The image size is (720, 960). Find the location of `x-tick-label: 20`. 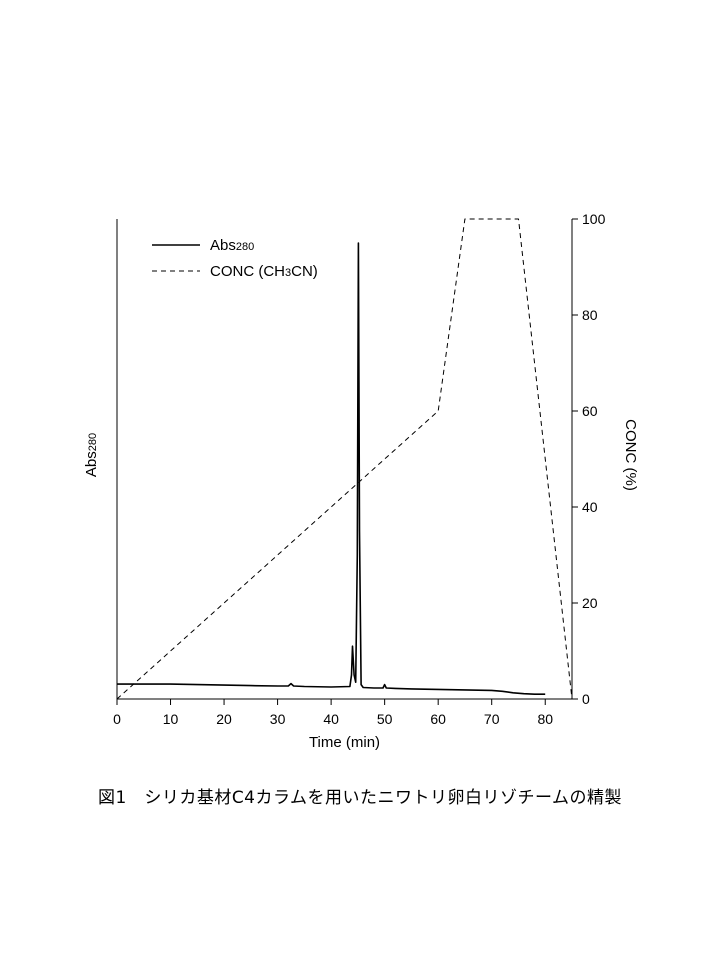

x-tick-label: 20 is located at coordinates (224, 719).